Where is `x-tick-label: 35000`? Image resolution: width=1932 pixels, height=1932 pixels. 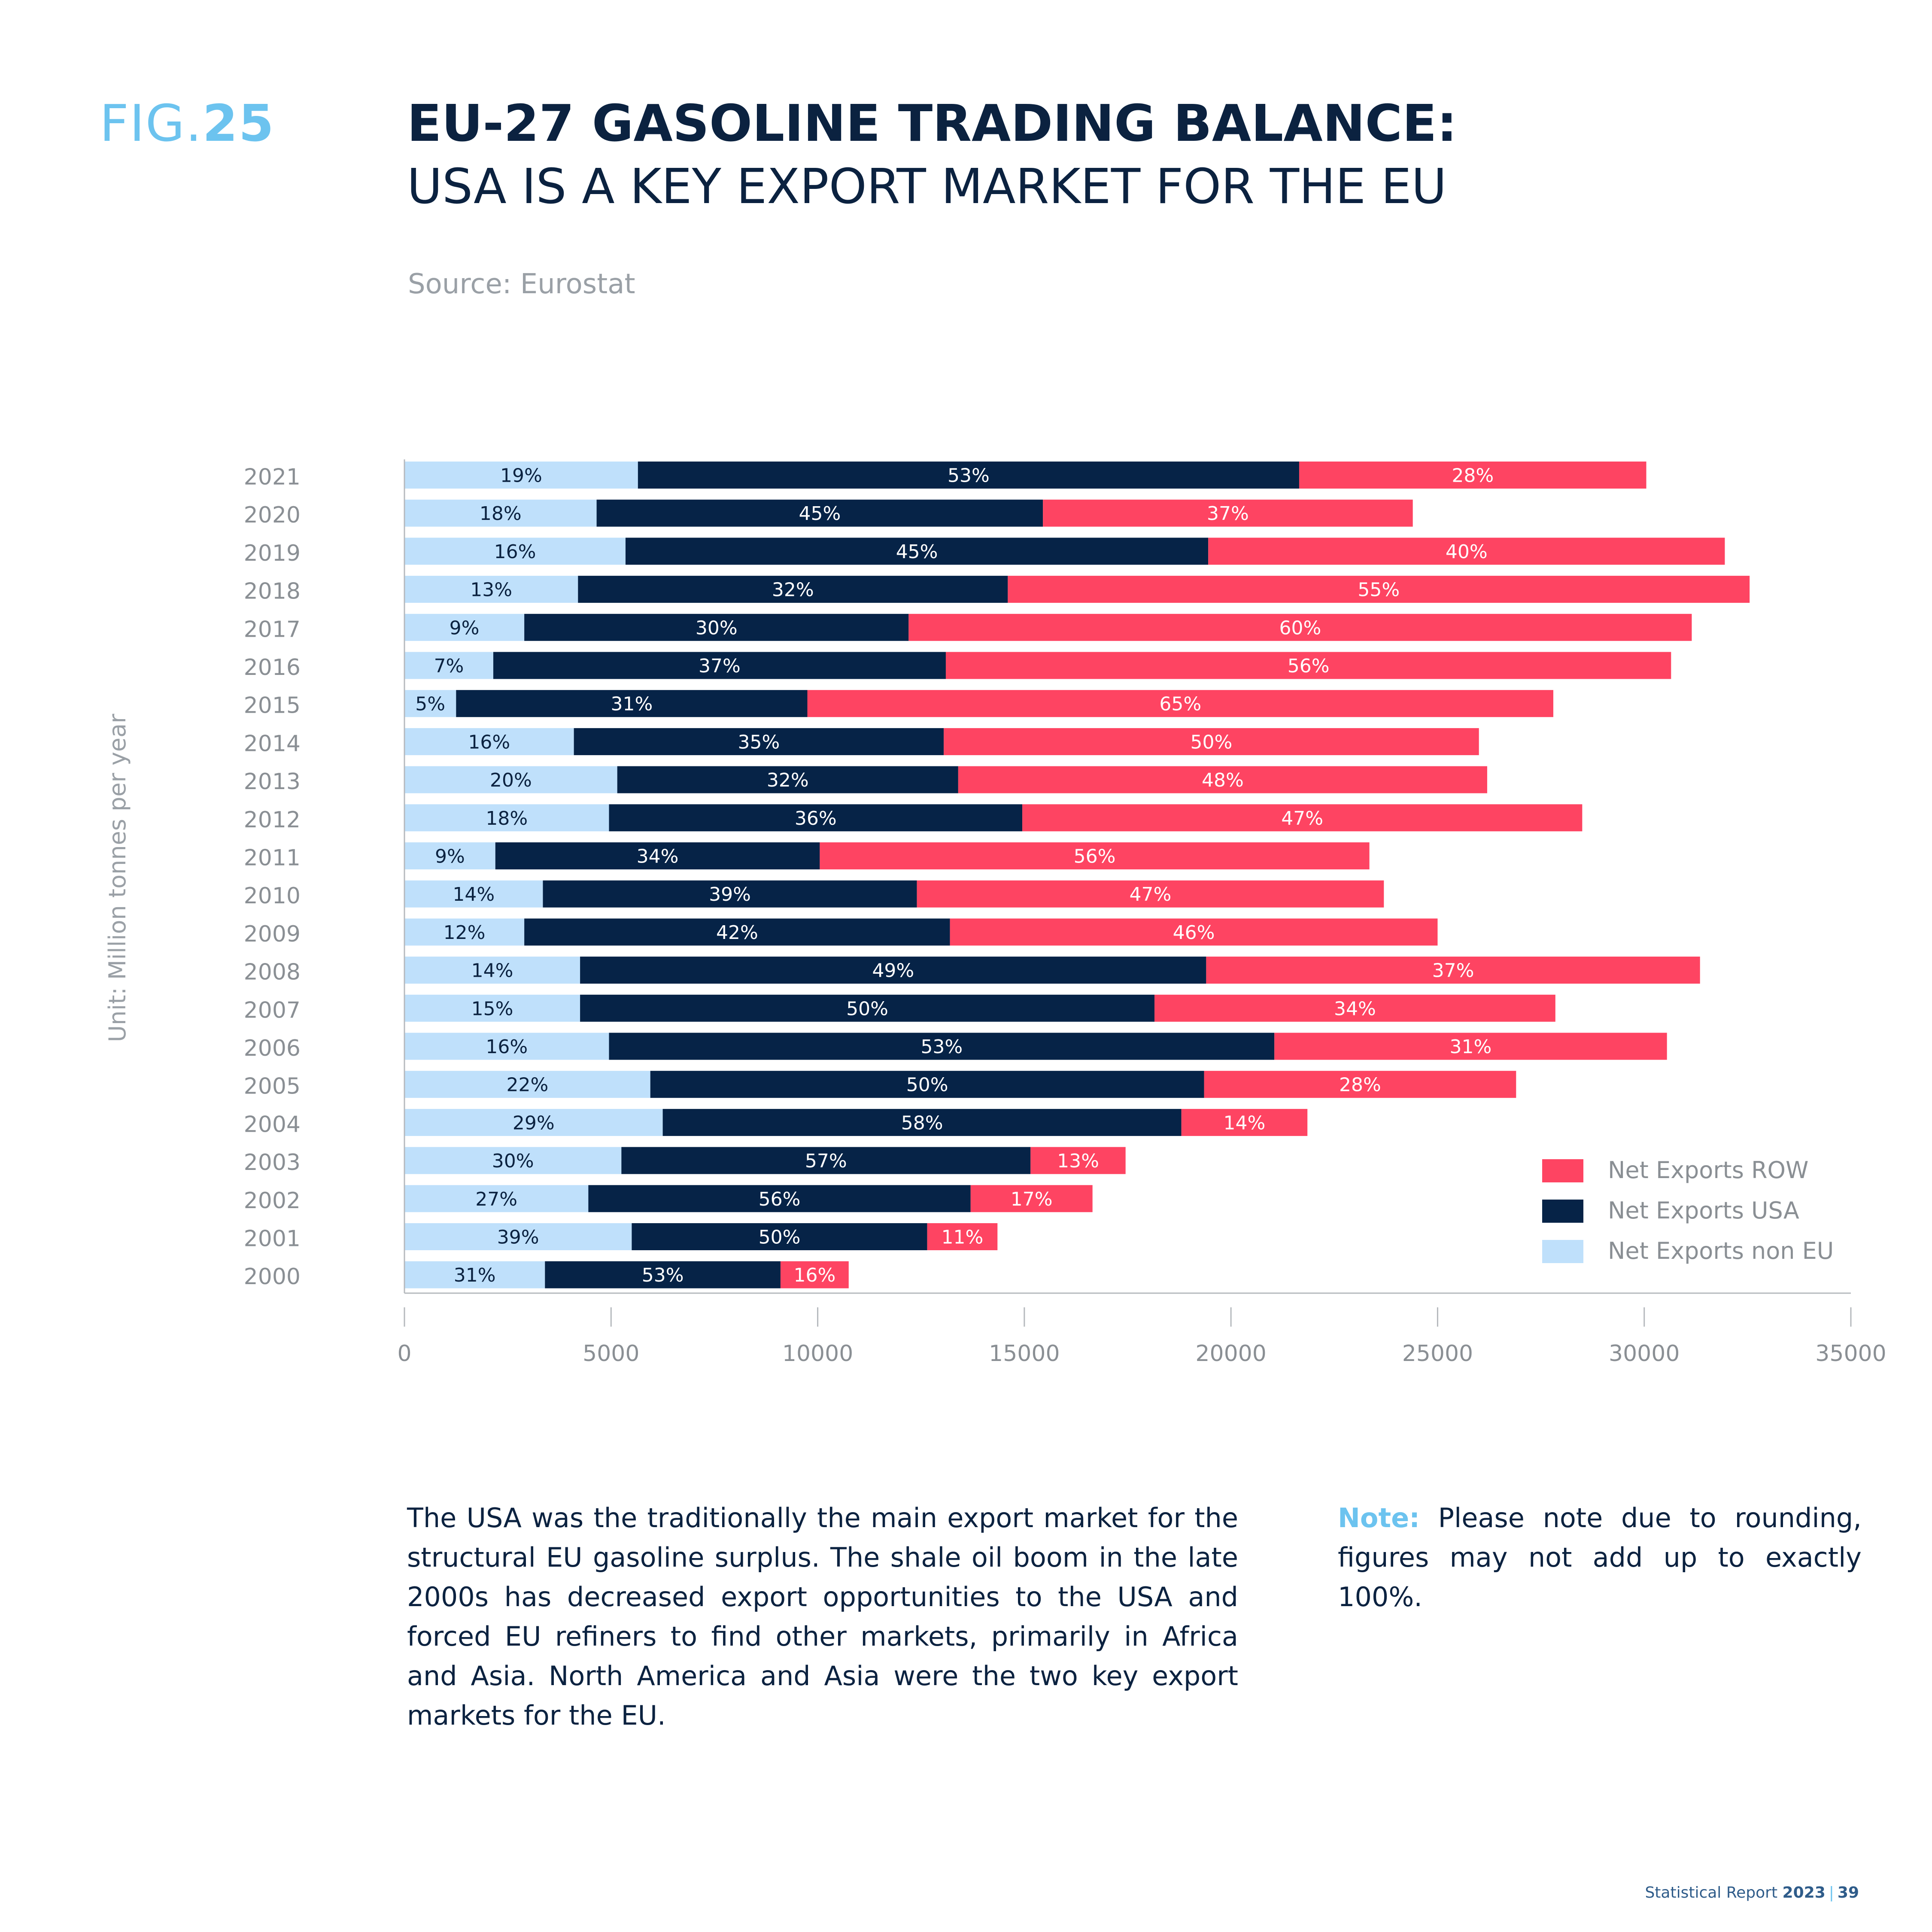 x-tick-label: 35000 is located at coordinates (1850, 1354).